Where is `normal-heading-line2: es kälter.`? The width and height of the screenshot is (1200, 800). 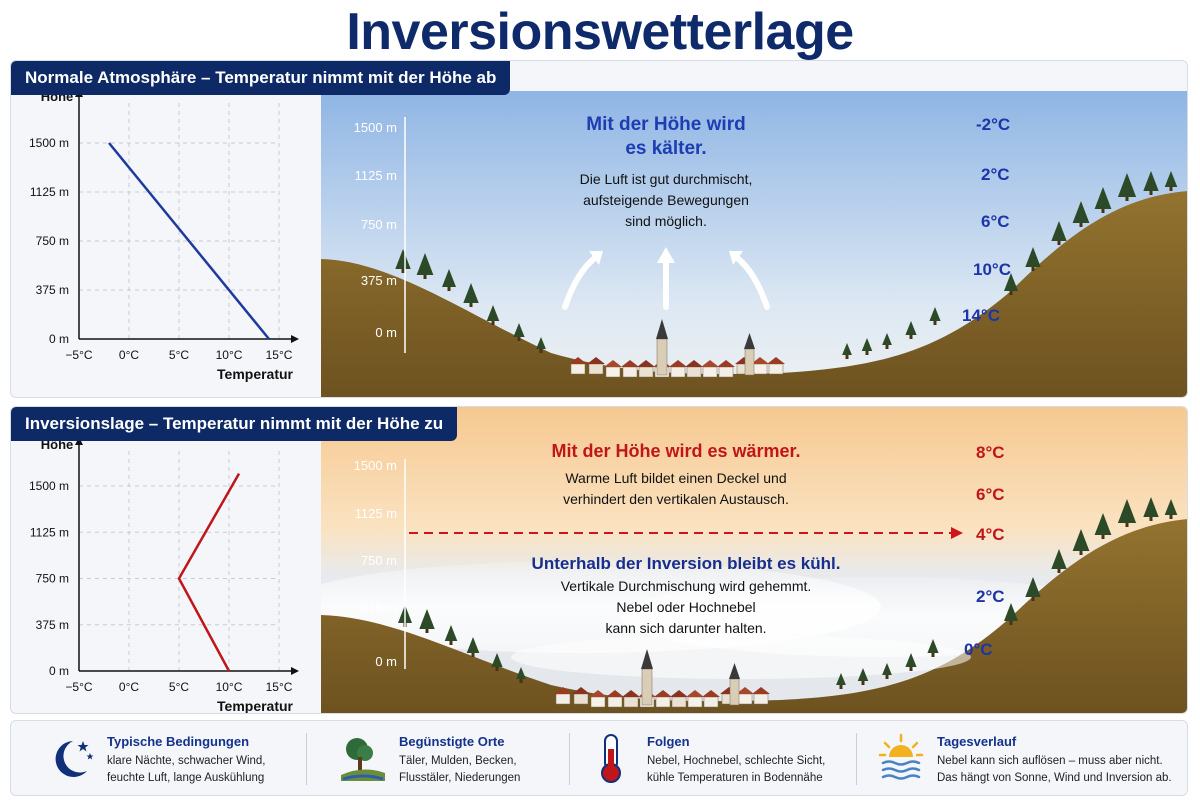 normal-heading-line2: es kälter. is located at coordinates (666, 148).